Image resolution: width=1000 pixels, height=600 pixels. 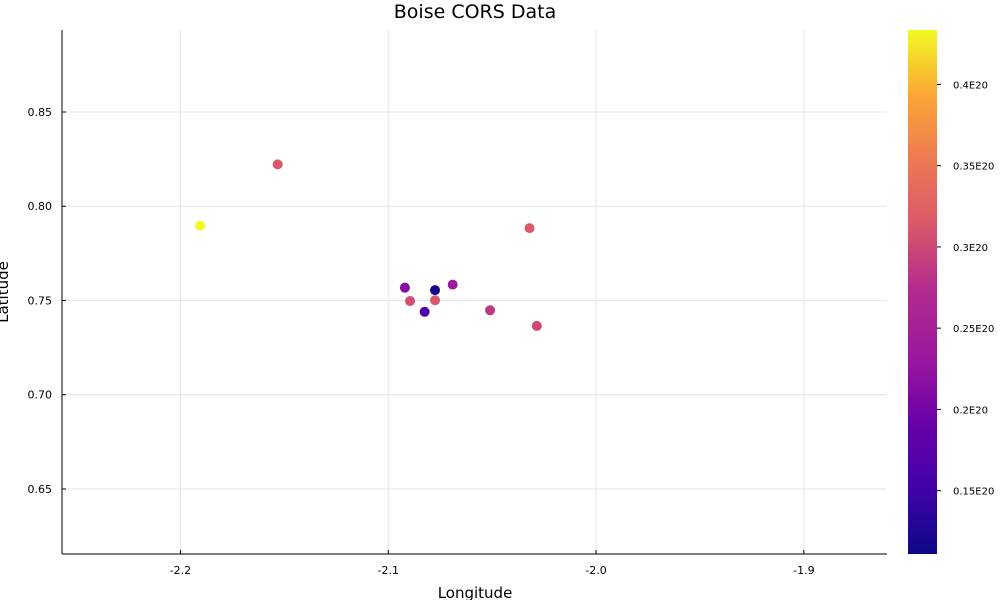 What do you see at coordinates (40, 300) in the screenshot?
I see `y-tick-label: 0.75` at bounding box center [40, 300].